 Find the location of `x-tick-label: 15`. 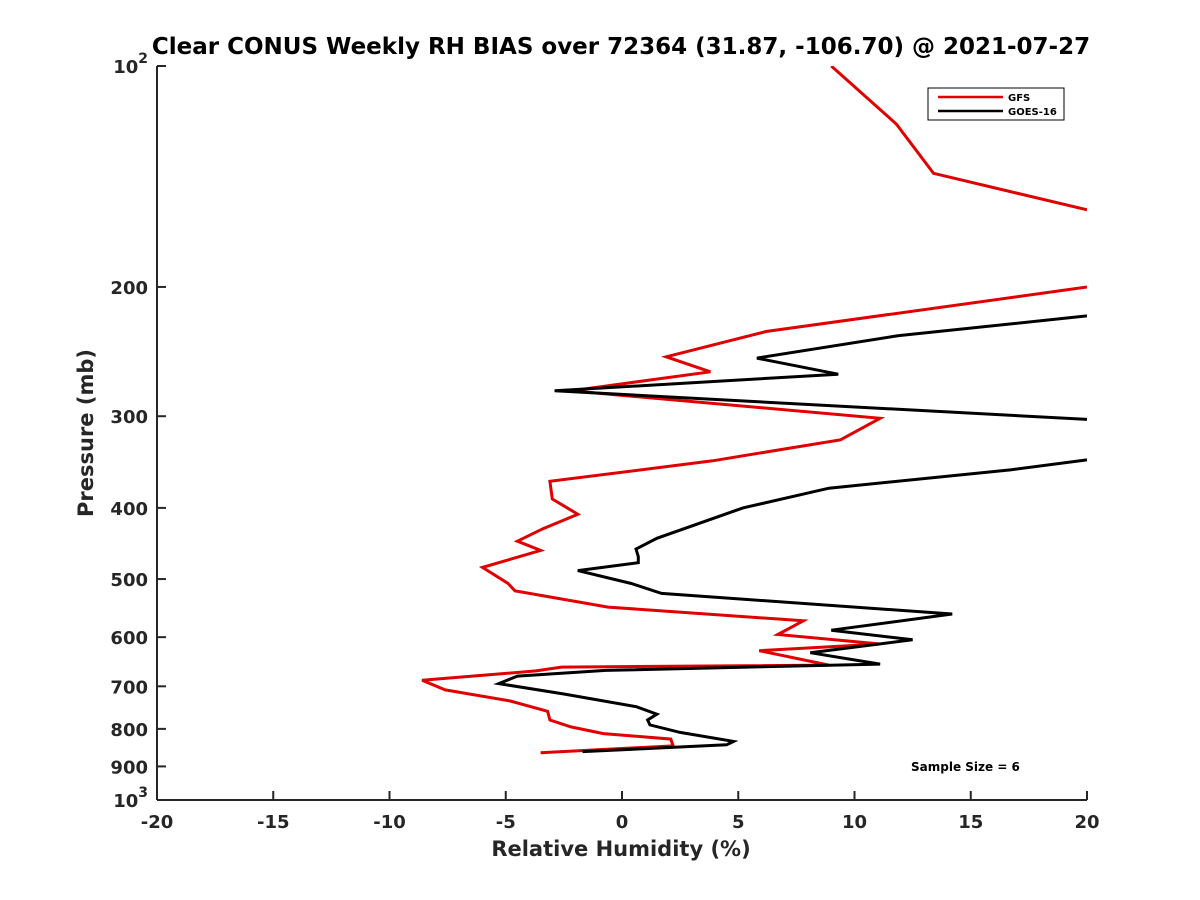

x-tick-label: 15 is located at coordinates (970, 822).